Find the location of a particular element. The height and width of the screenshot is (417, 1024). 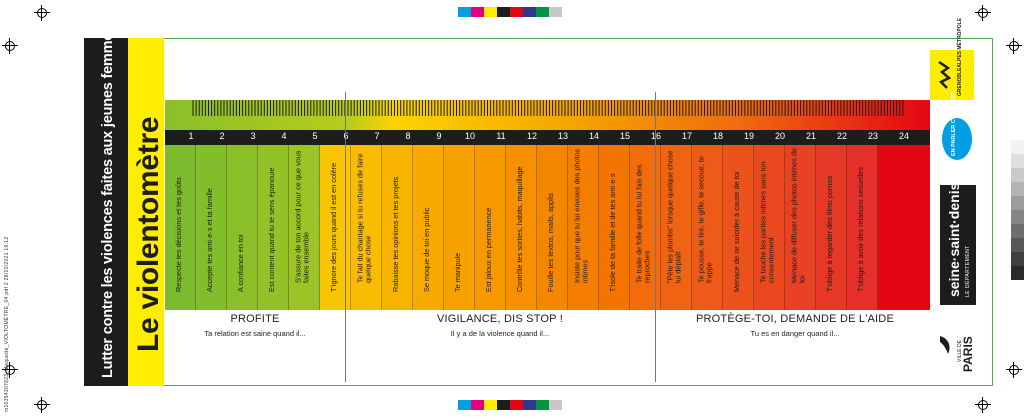

gauge-number-strip: 123456789101112131415161718192021222324 is located at coordinates (547, 137).